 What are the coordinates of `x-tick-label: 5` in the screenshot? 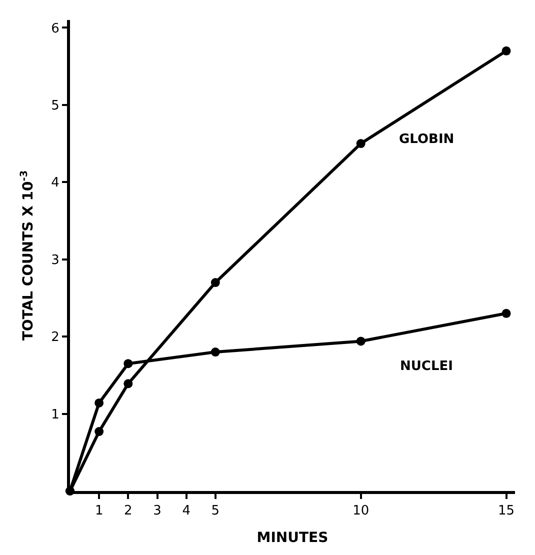 It's located at (215, 511).